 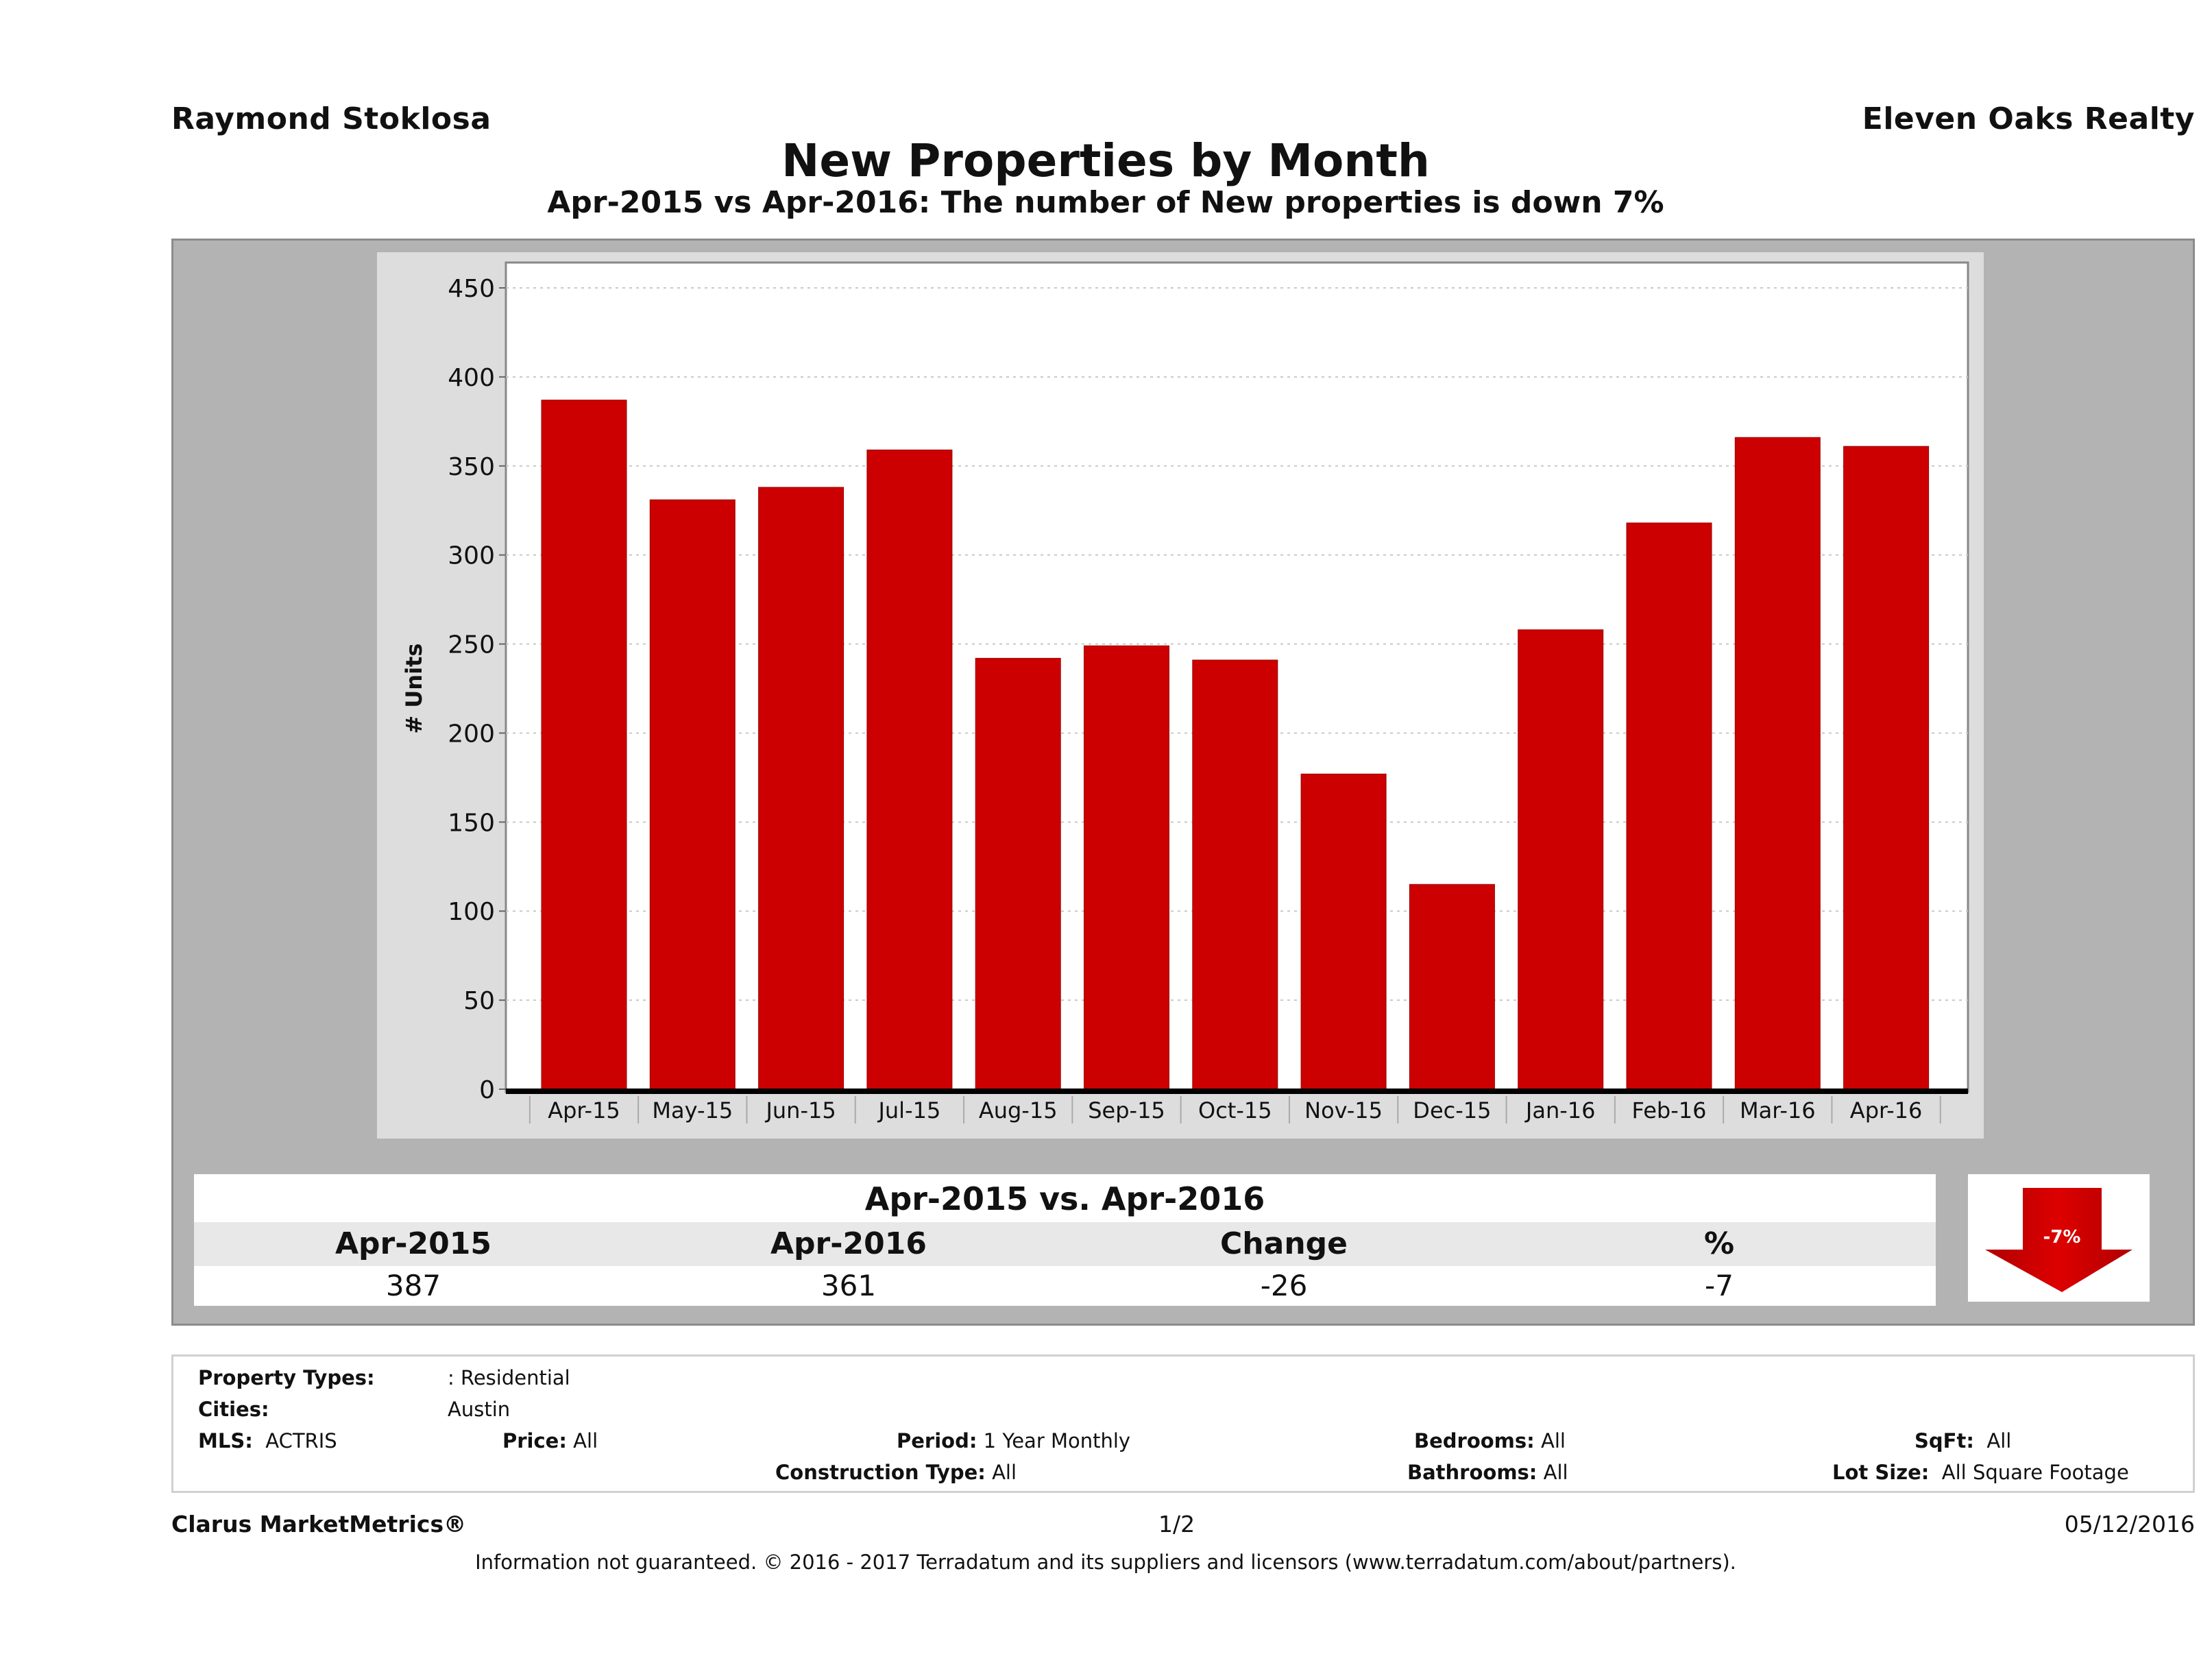 I want to click on price-label: Price:, so click(x=534, y=1440).